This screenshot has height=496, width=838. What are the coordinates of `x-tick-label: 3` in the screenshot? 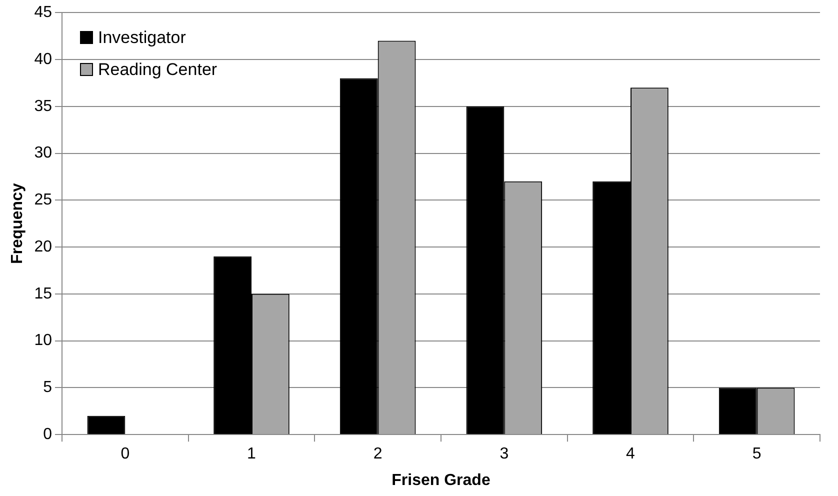 It's located at (504, 454).